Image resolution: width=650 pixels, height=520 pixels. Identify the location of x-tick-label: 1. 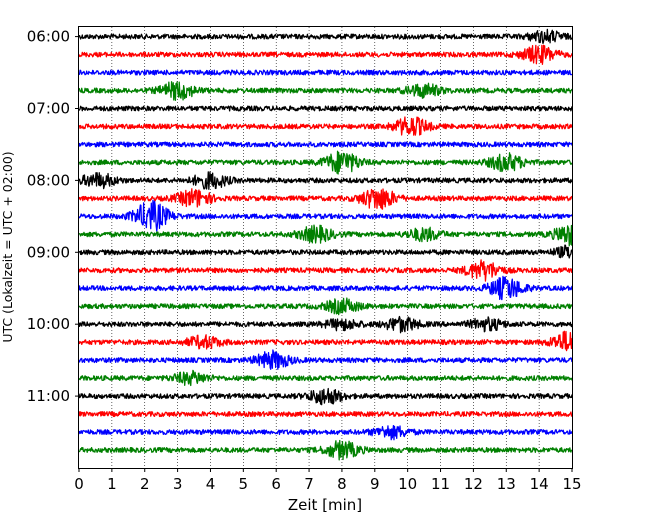
(112, 484).